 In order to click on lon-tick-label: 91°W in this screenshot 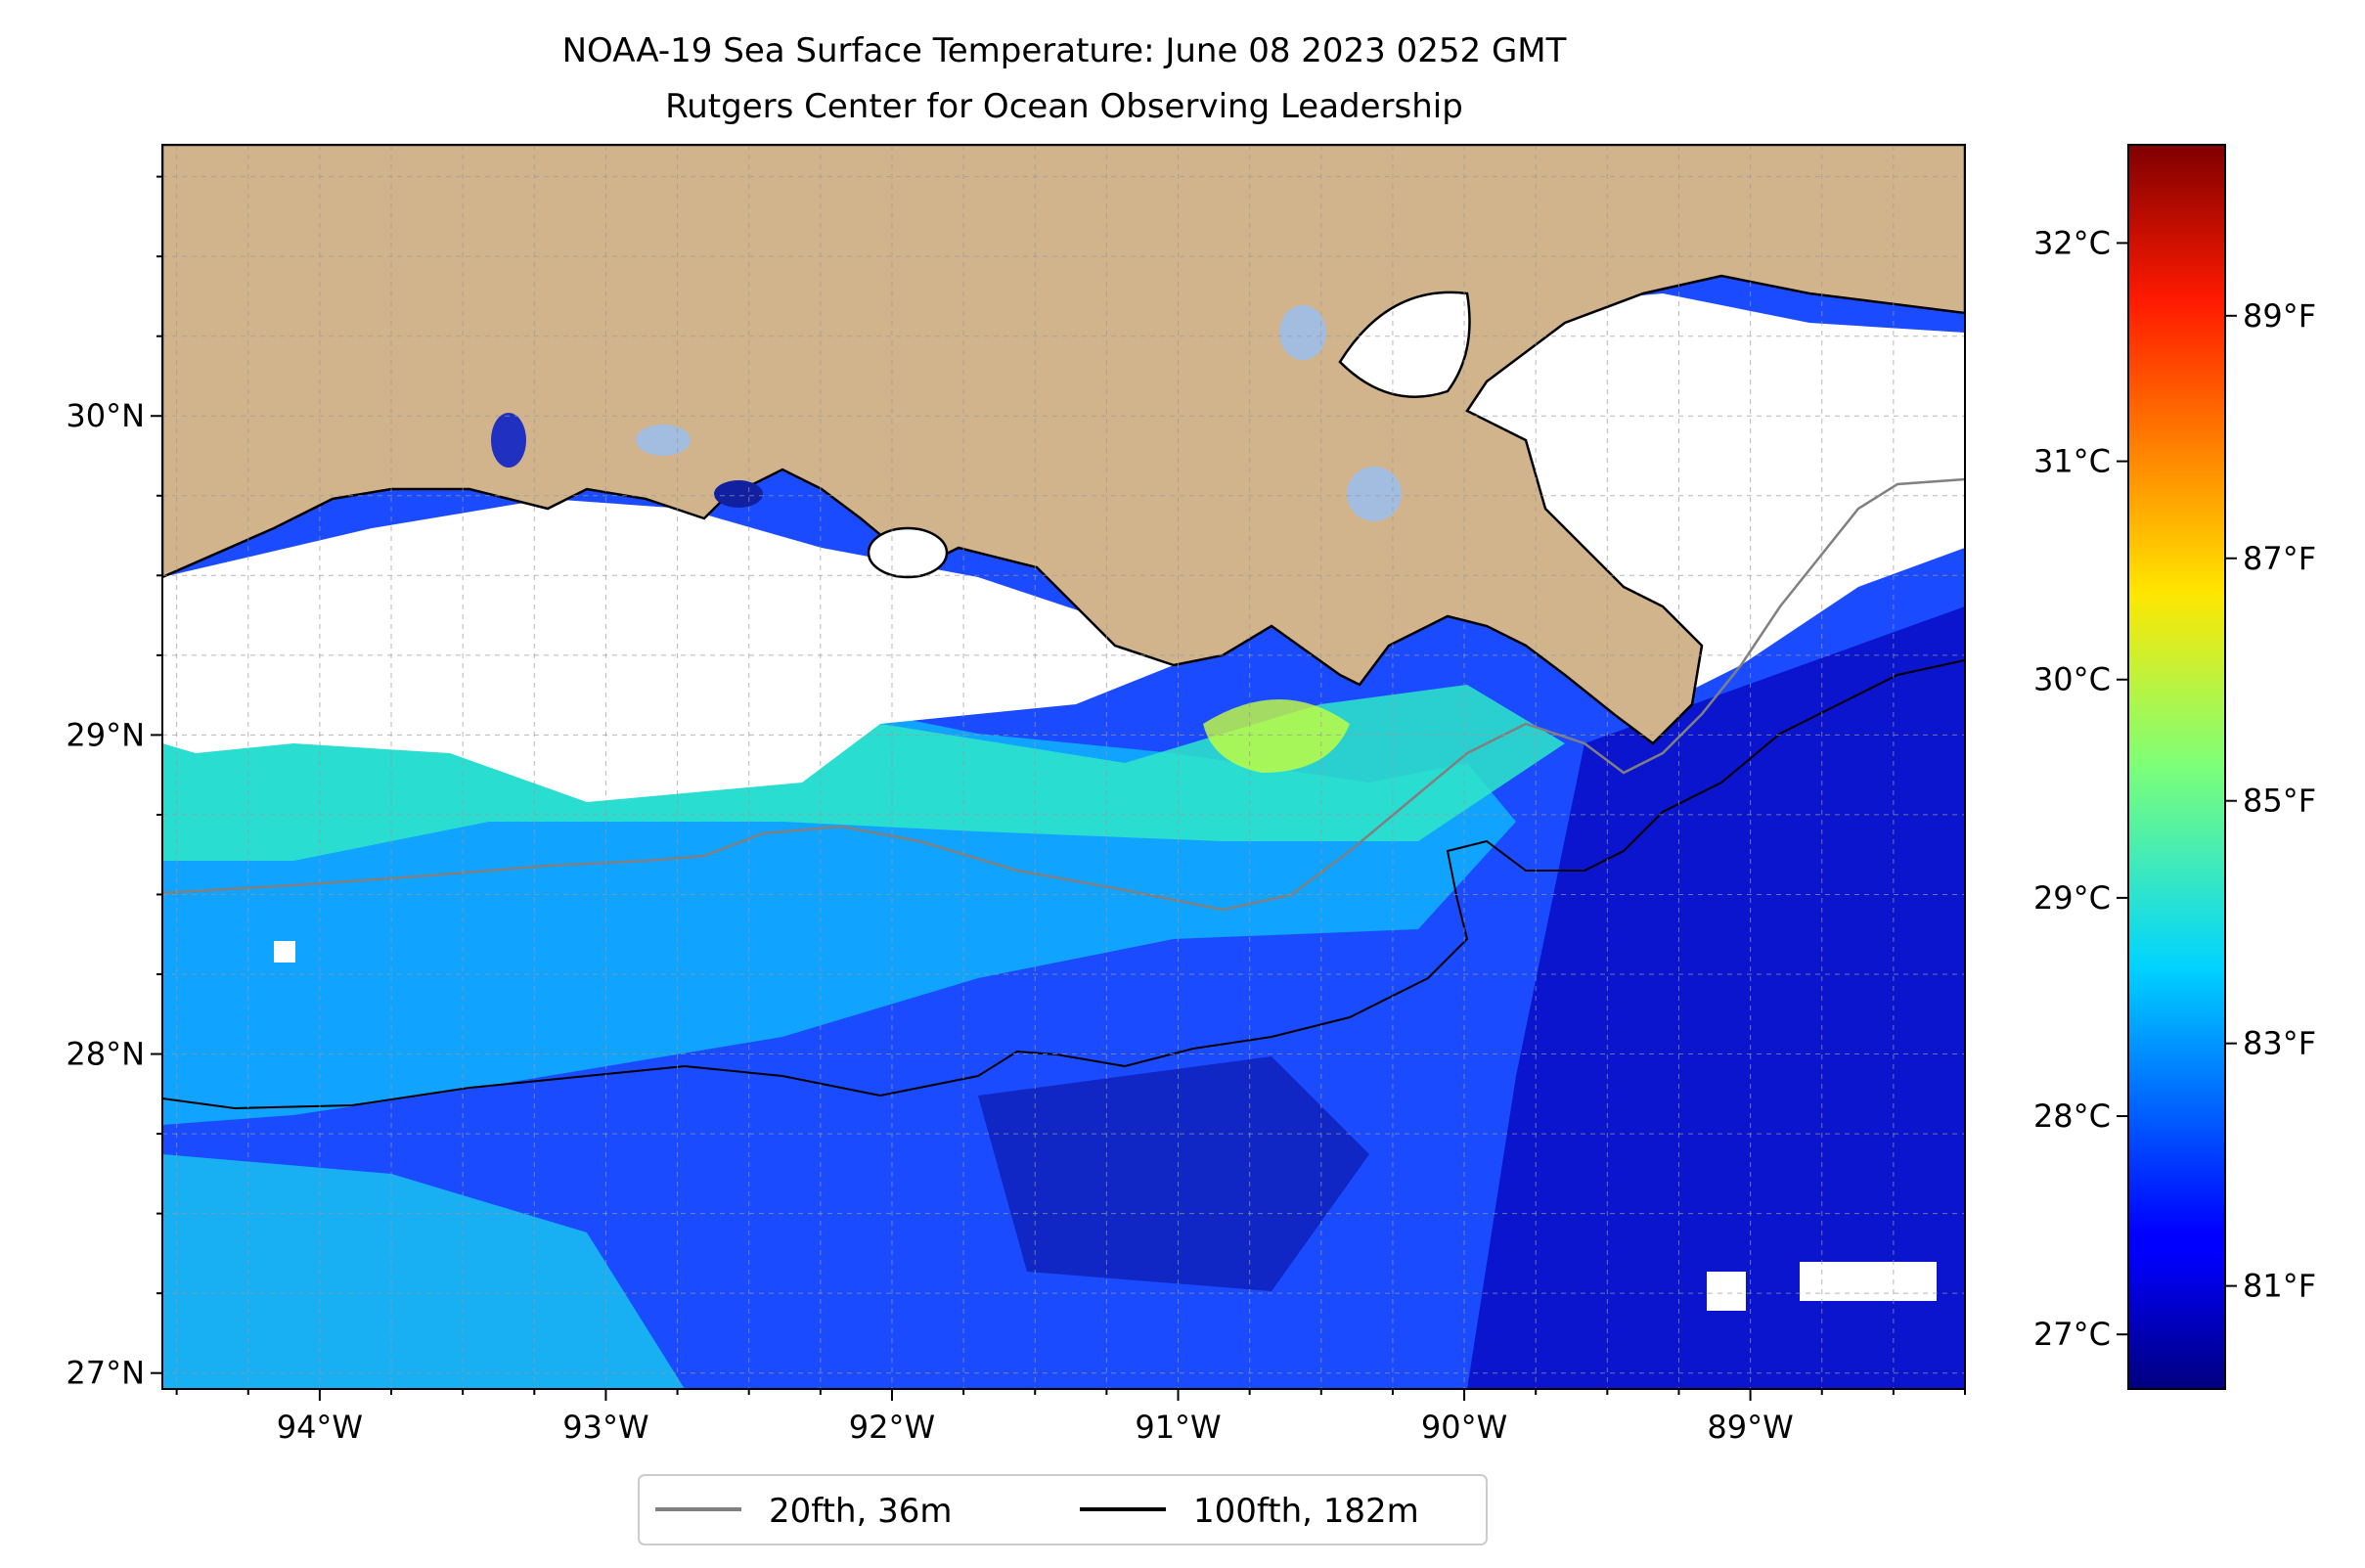, I will do `click(1178, 1427)`.